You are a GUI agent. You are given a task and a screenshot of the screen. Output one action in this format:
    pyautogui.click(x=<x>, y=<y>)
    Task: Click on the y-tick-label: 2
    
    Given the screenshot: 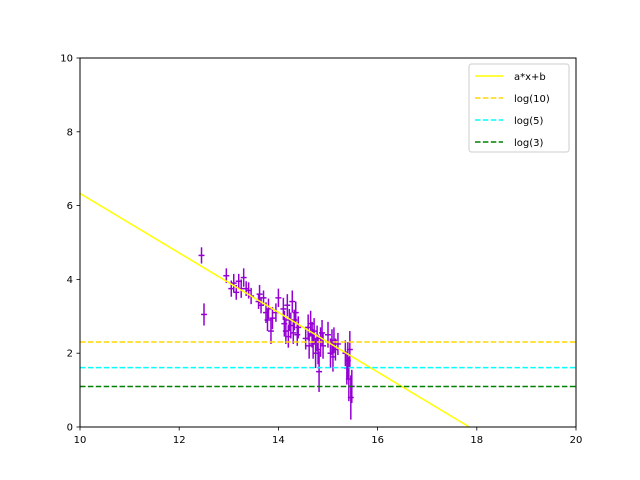 What is the action you would take?
    pyautogui.click(x=70, y=354)
    